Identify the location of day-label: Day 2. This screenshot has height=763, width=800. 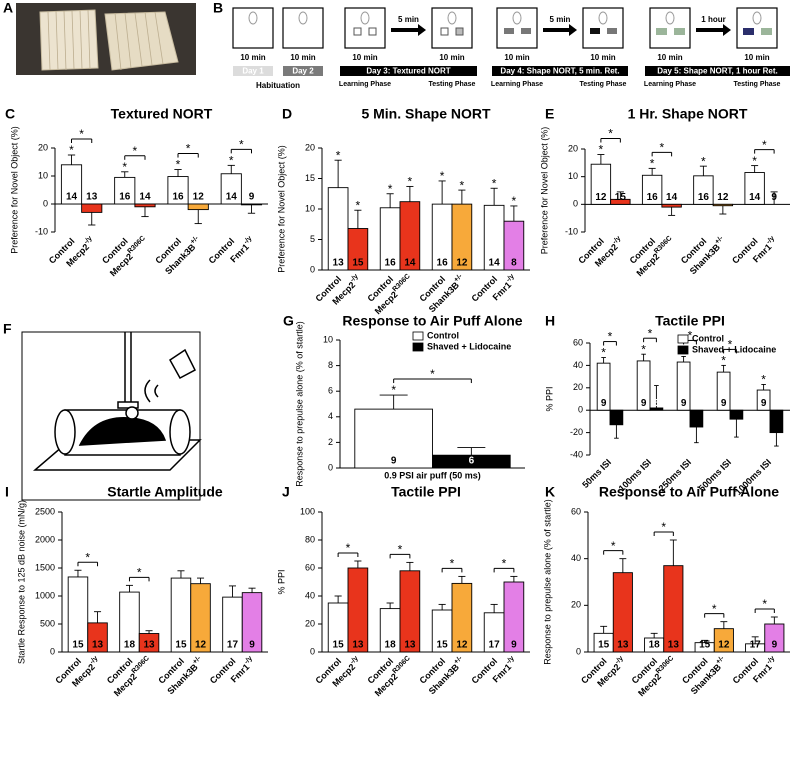
(303, 71).